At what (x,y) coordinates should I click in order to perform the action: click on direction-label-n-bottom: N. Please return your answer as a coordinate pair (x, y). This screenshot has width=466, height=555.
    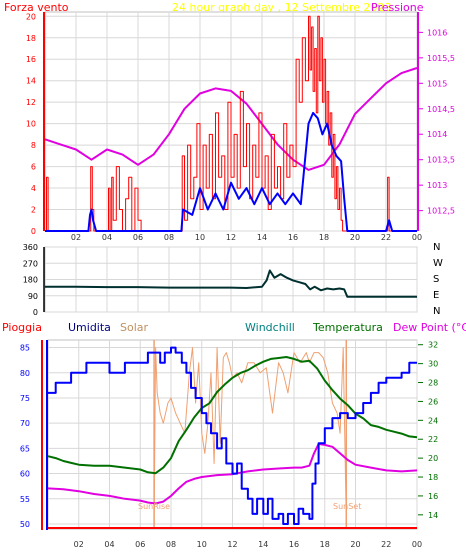
    Looking at the image, I should click on (436, 311).